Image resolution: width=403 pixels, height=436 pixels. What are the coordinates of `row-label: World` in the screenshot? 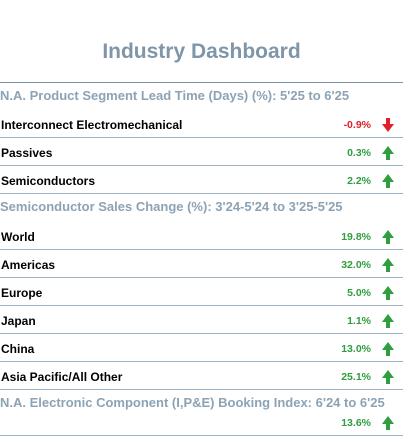 It's located at (18, 237).